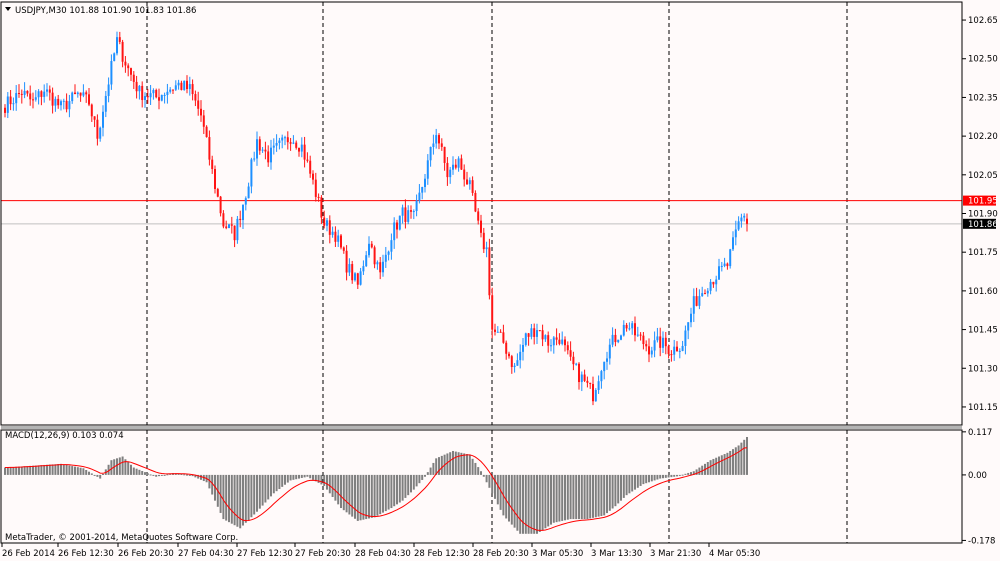  I want to click on macd-indicator, so click(376, 485).